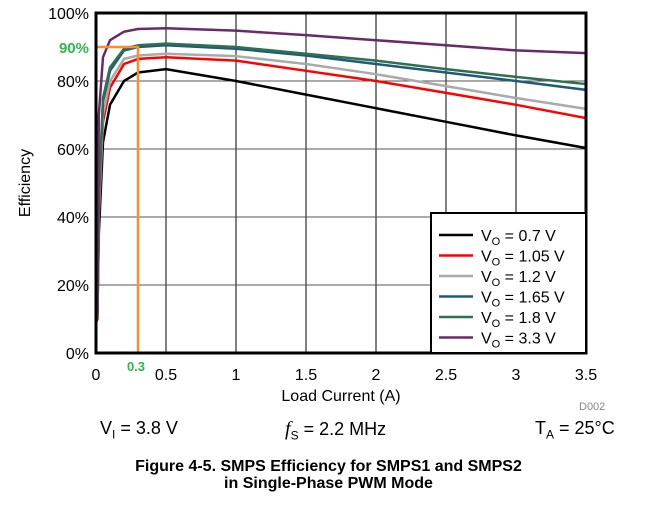 Image resolution: width=657 pixels, height=515 pixels. Describe the element at coordinates (73, 218) in the screenshot. I see `y-tick-label: 40%` at that location.